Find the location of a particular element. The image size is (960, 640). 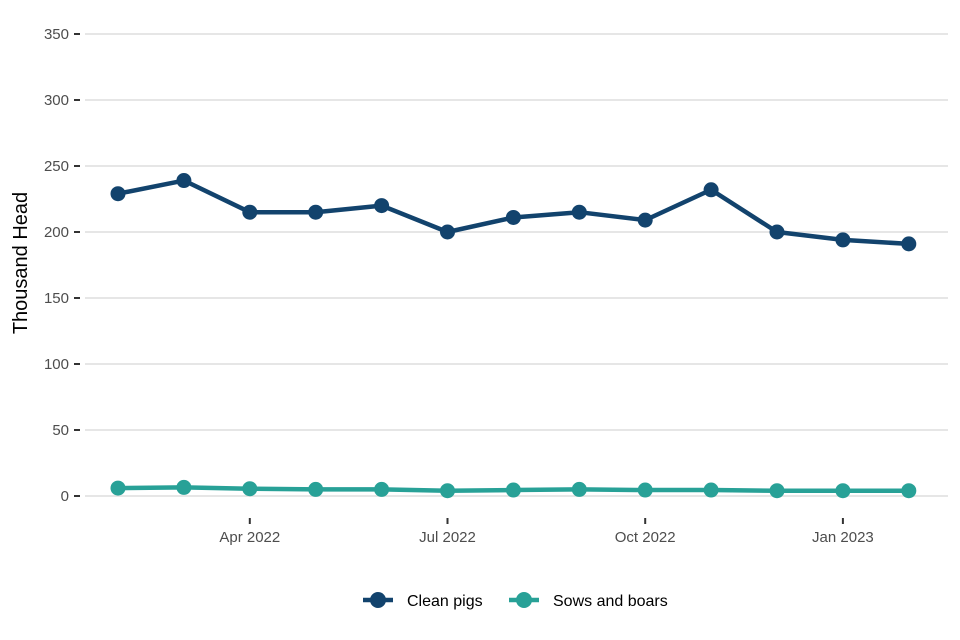

legend-label: Sows and boars is located at coordinates (610, 601).